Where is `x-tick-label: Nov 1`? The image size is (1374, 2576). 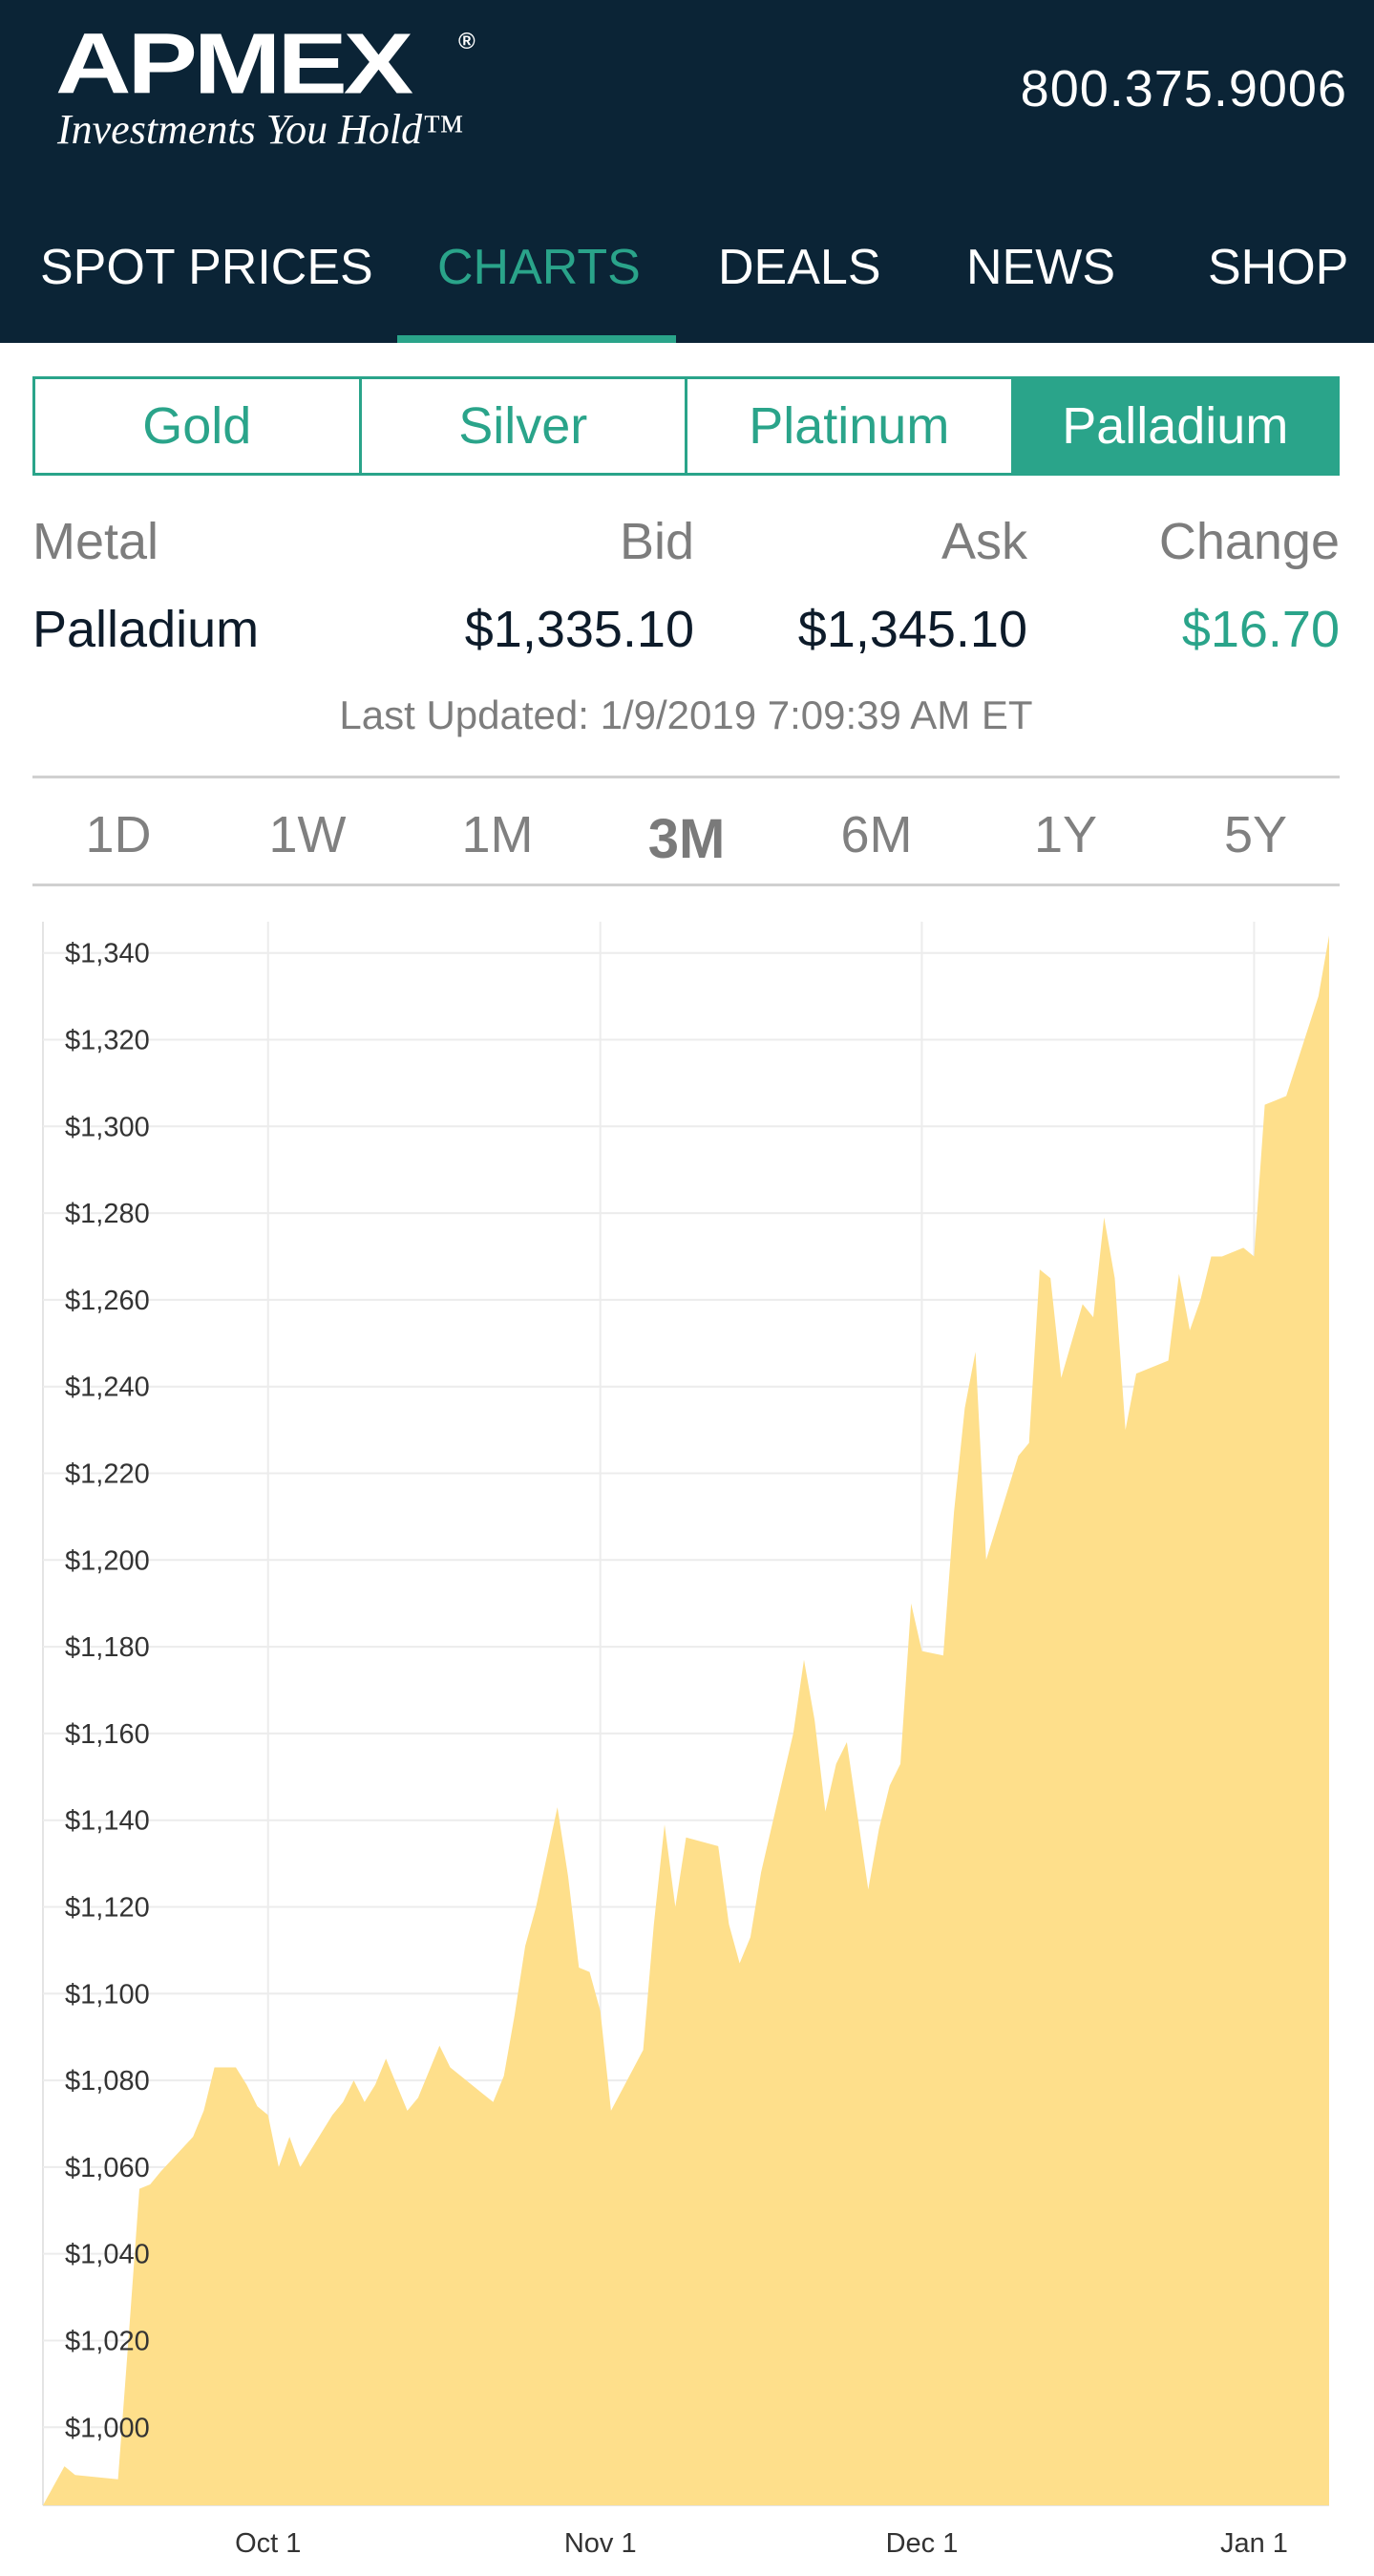 x-tick-label: Nov 1 is located at coordinates (601, 2543).